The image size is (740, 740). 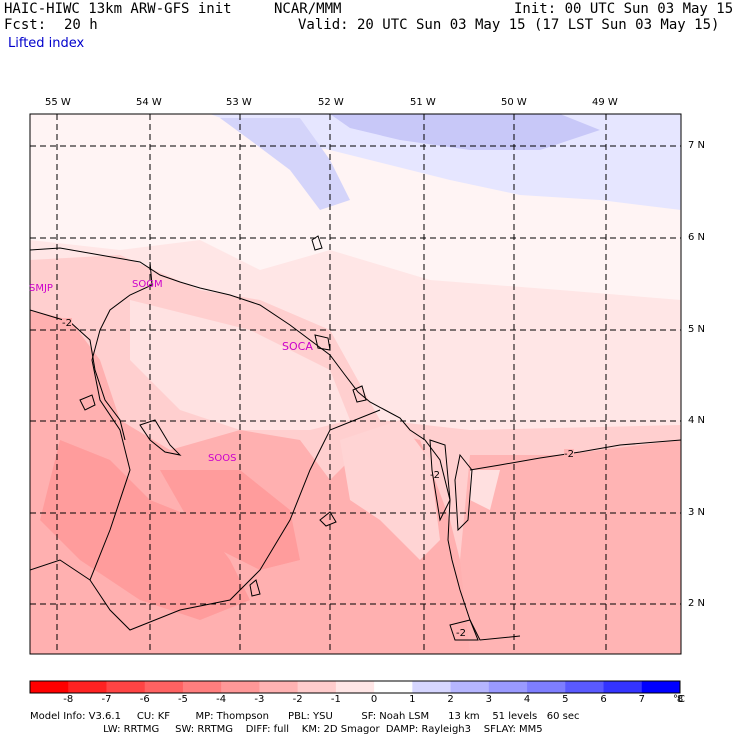 I want to click on colorbar-tick-label: -6, so click(x=144, y=699).